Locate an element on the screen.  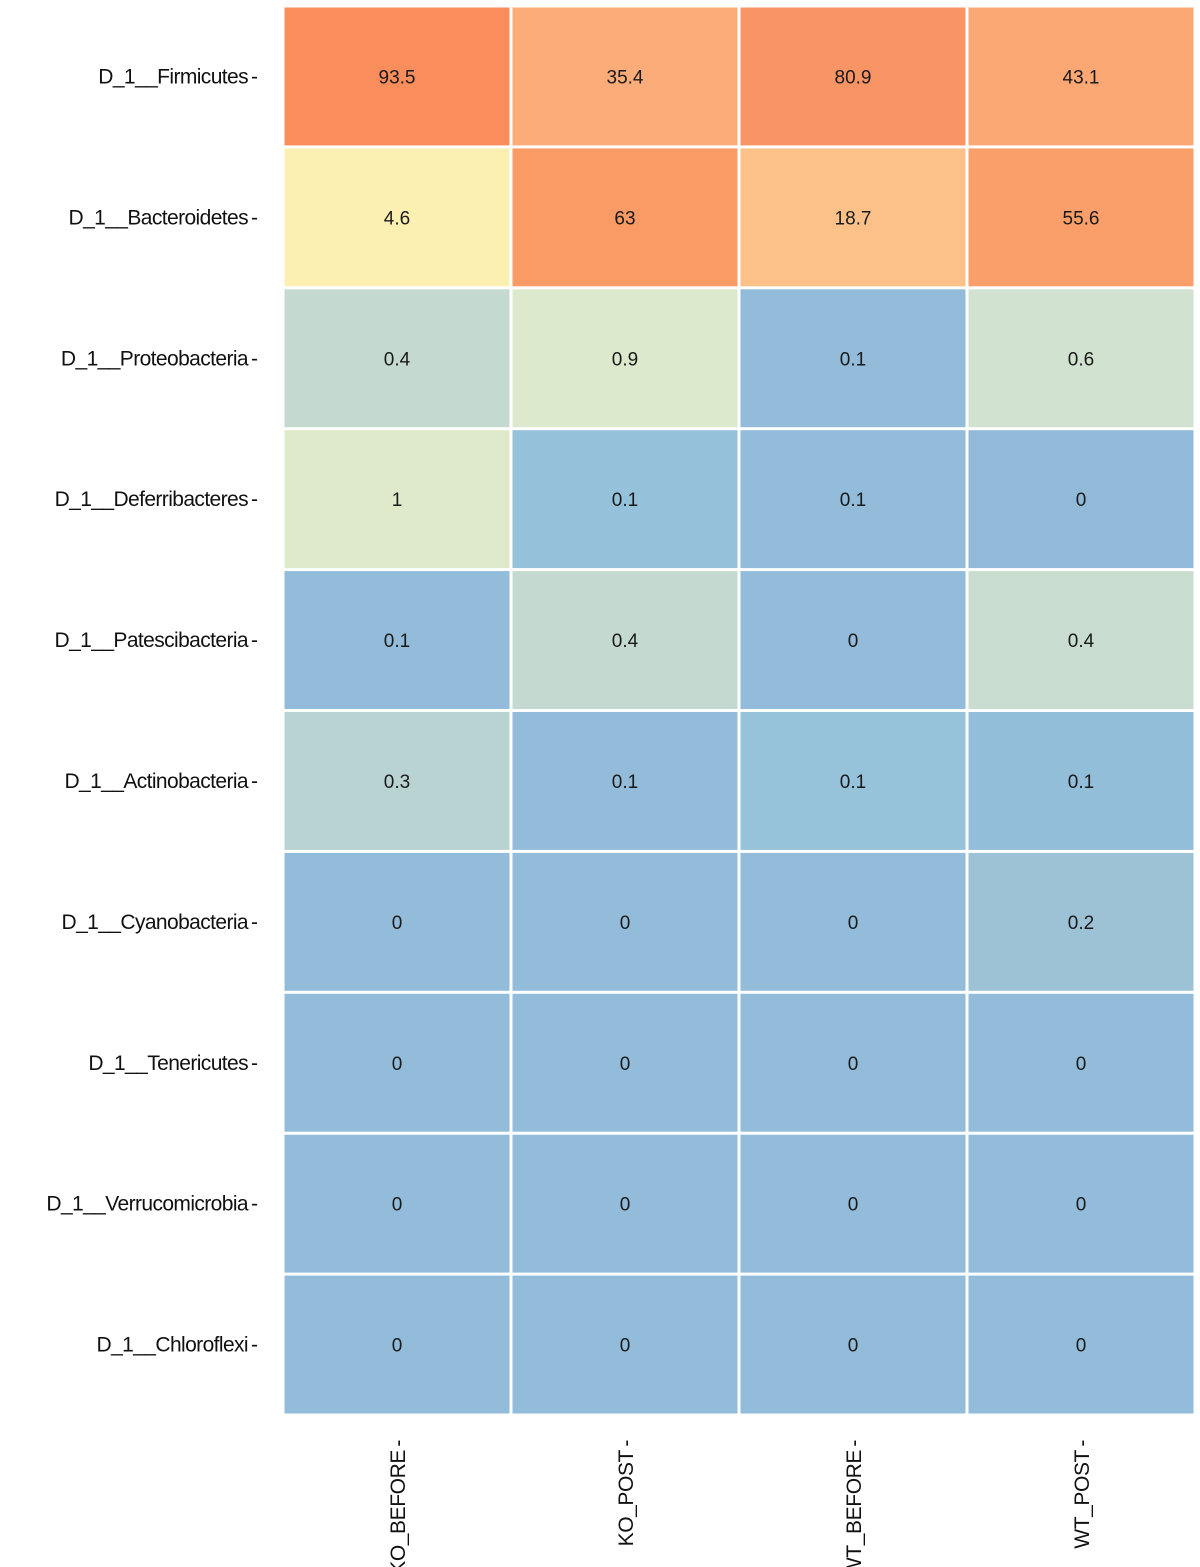
cell-value-label: 0.6 is located at coordinates (1081, 359).